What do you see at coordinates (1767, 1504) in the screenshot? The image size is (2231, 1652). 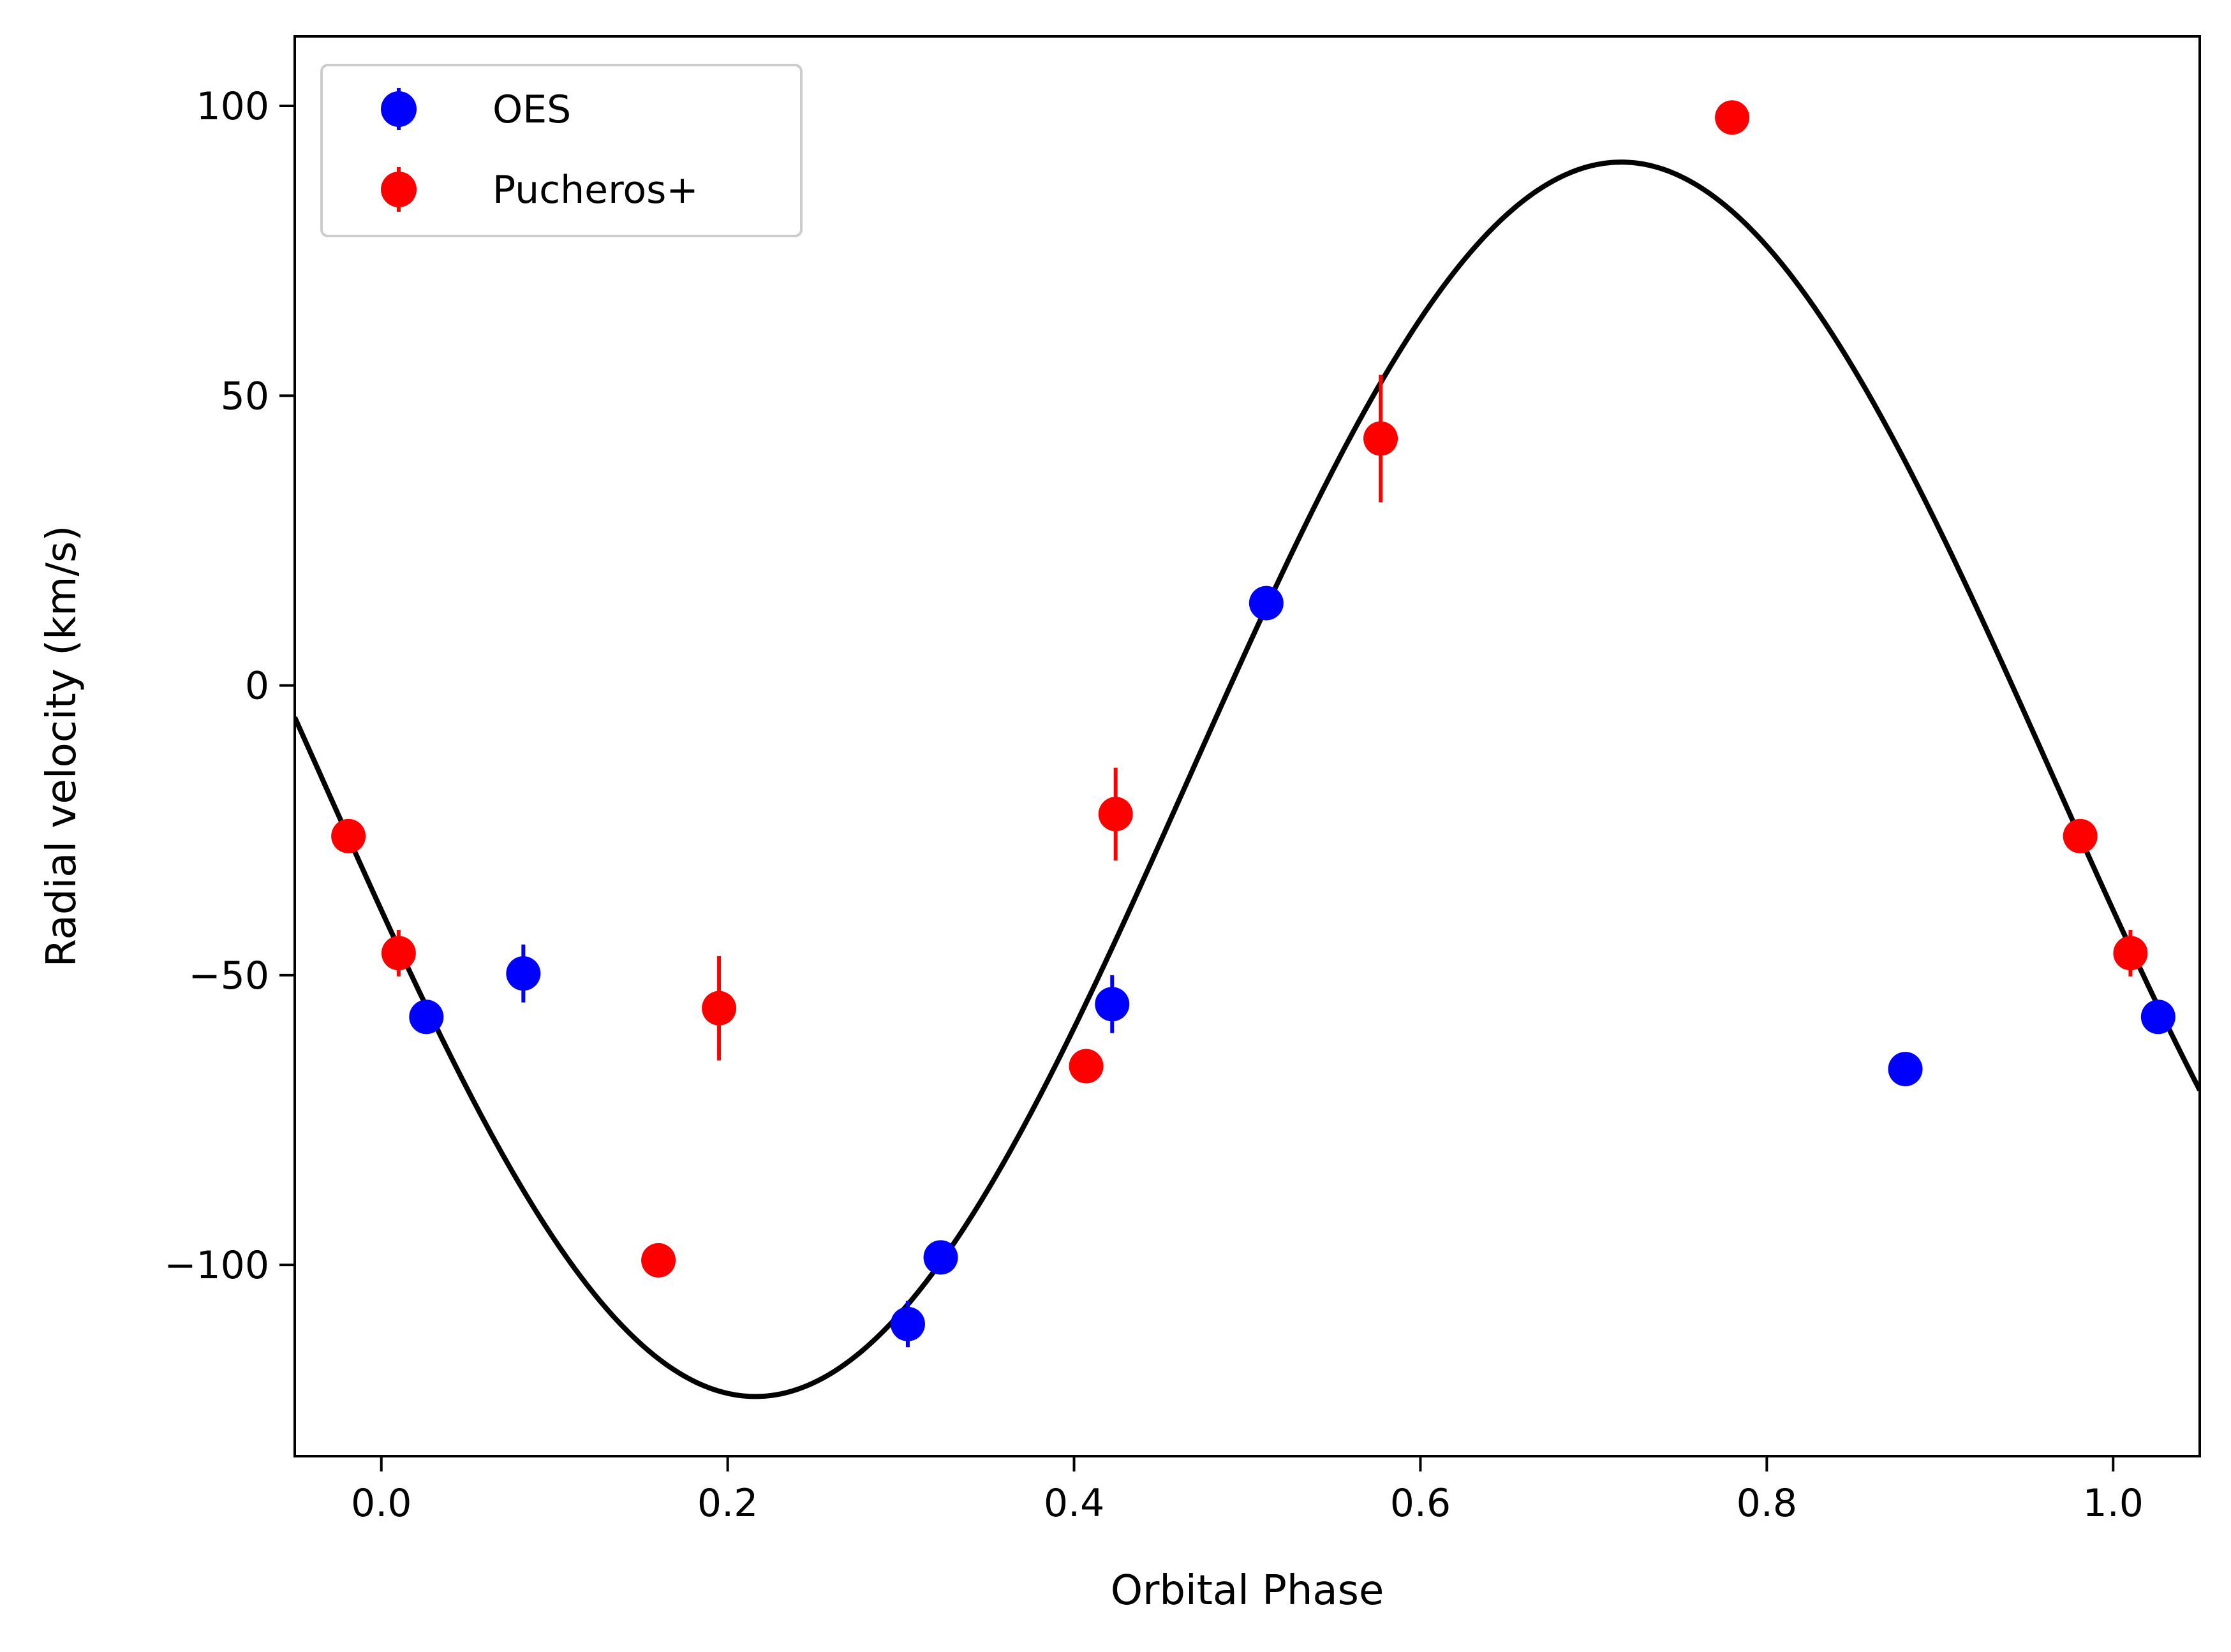 I see `x-tick-label: 0.8` at bounding box center [1767, 1504].